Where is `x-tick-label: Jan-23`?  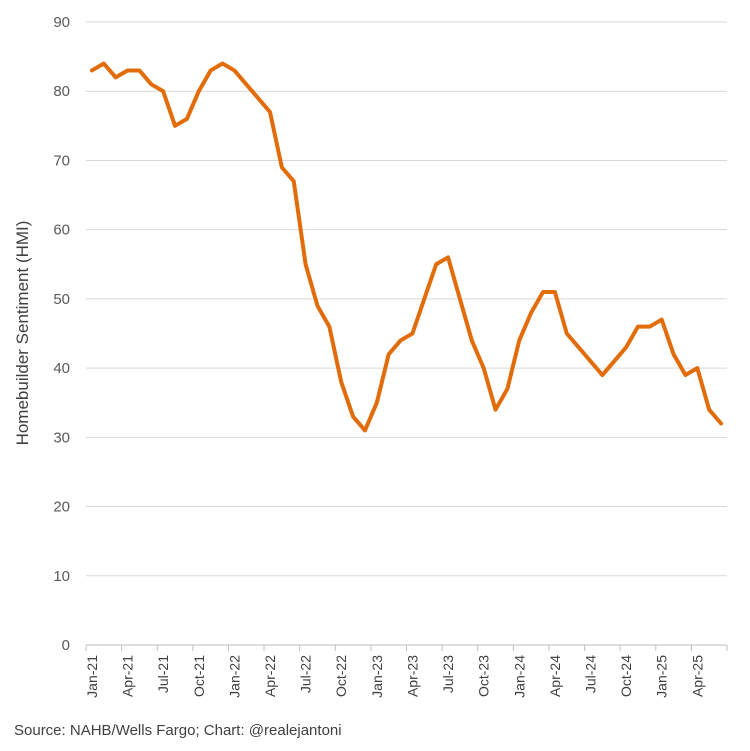
x-tick-label: Jan-23 is located at coordinates (377, 676).